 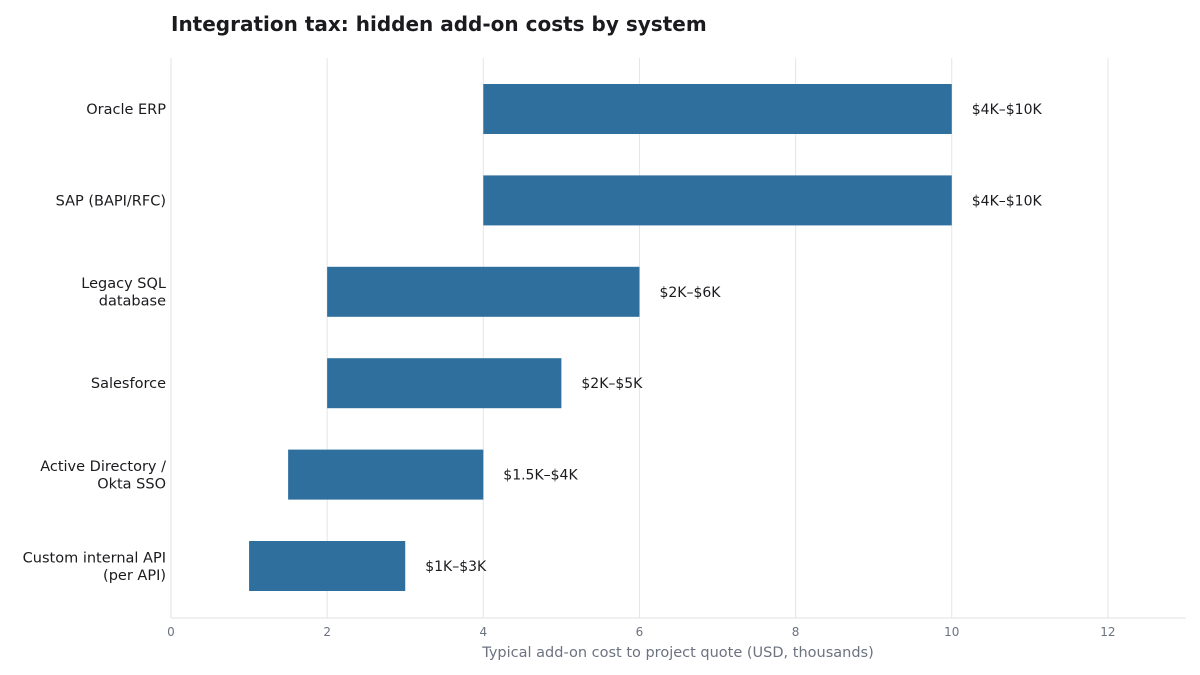 I want to click on x-tick-label: 0, so click(x=171, y=632).